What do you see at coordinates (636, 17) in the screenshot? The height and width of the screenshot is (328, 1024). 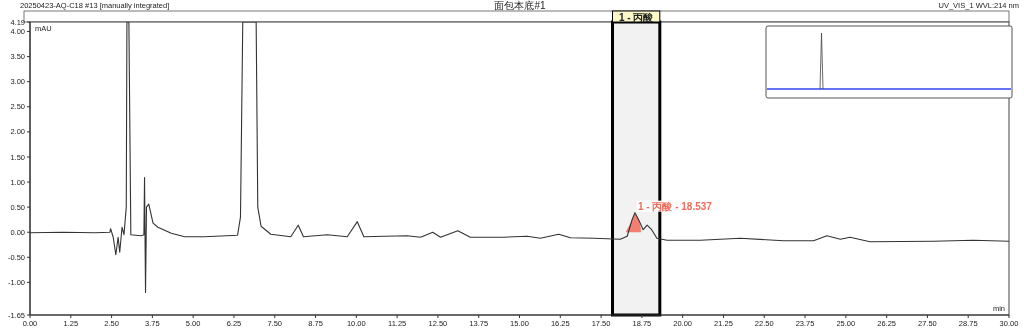 I see `band-label: 1 - 丙酸` at bounding box center [636, 17].